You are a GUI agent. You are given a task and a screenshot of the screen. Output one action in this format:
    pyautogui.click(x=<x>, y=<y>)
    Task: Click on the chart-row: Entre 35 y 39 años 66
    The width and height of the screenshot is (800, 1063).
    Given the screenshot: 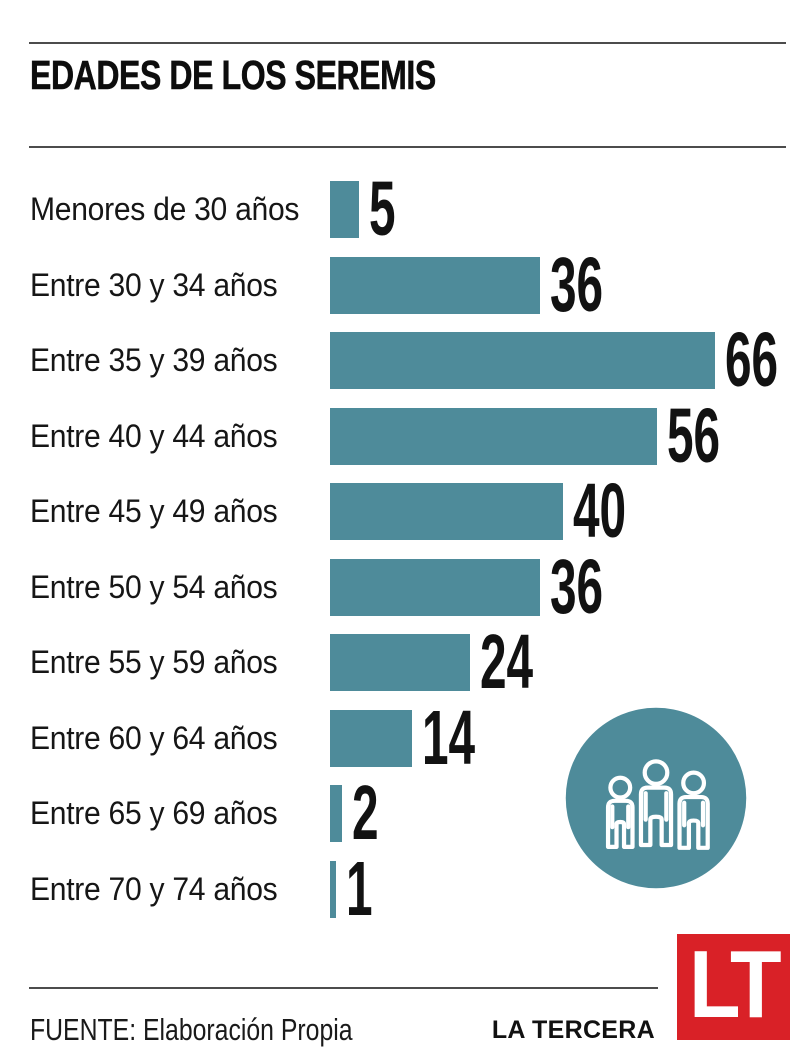 What is the action you would take?
    pyautogui.click(x=415, y=360)
    